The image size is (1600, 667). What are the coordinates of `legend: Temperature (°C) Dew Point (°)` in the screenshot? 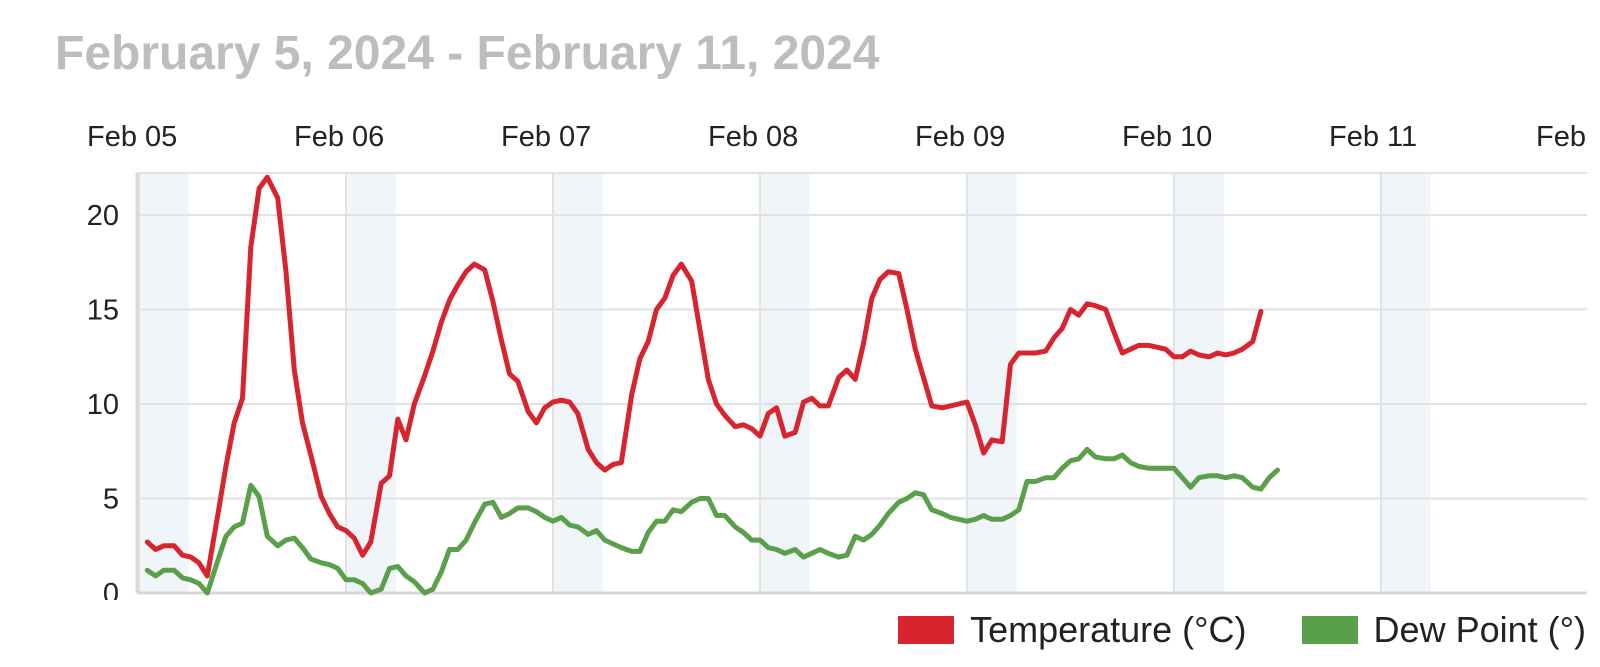 It's located at (1242, 630).